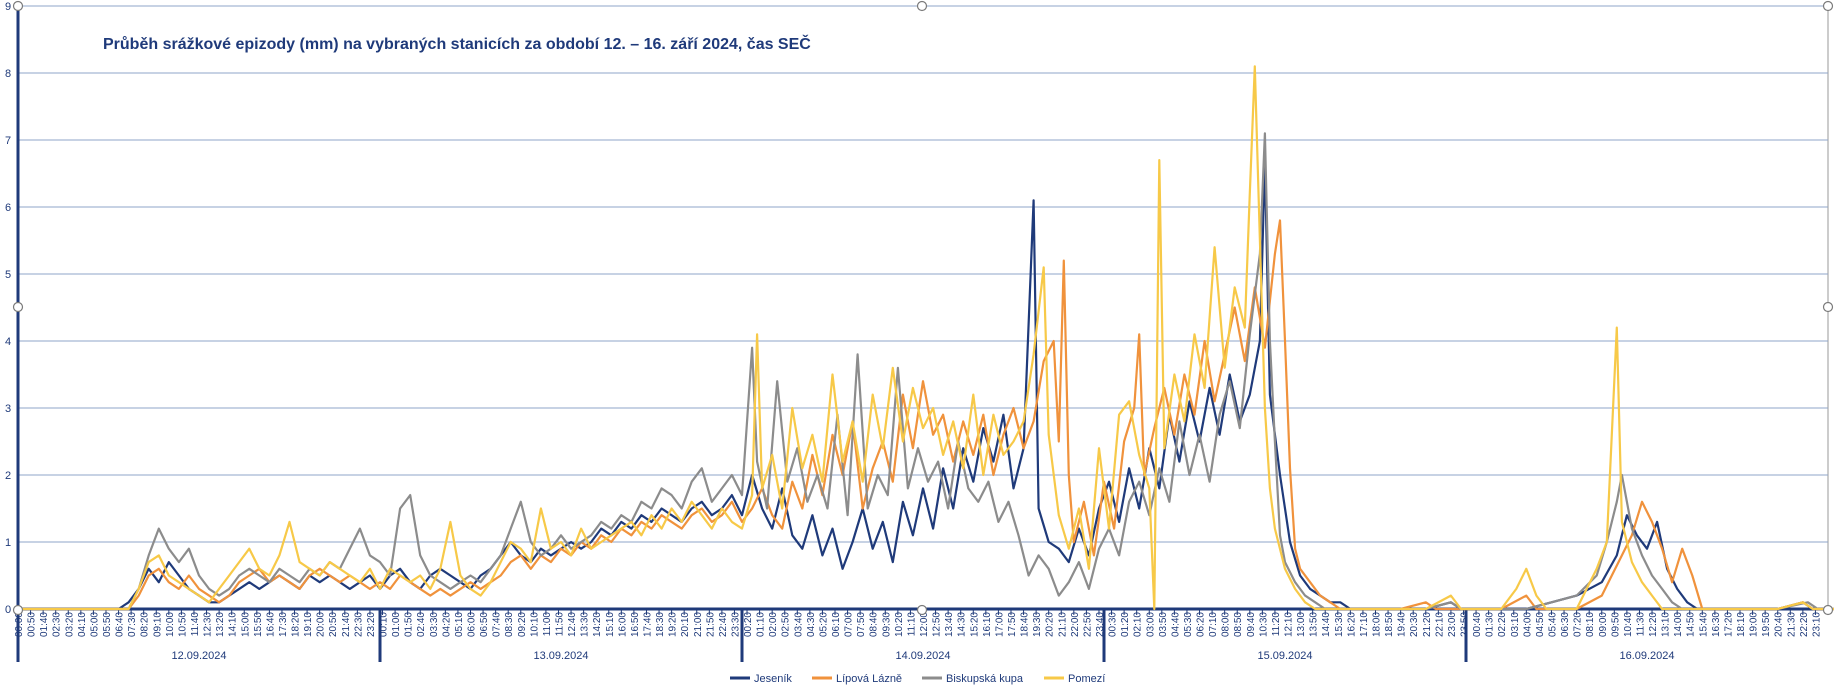 The height and width of the screenshot is (686, 1834). Describe the element at coordinates (1791, 624) in the screenshot. I see `x-tick-label: 21:30` at that location.